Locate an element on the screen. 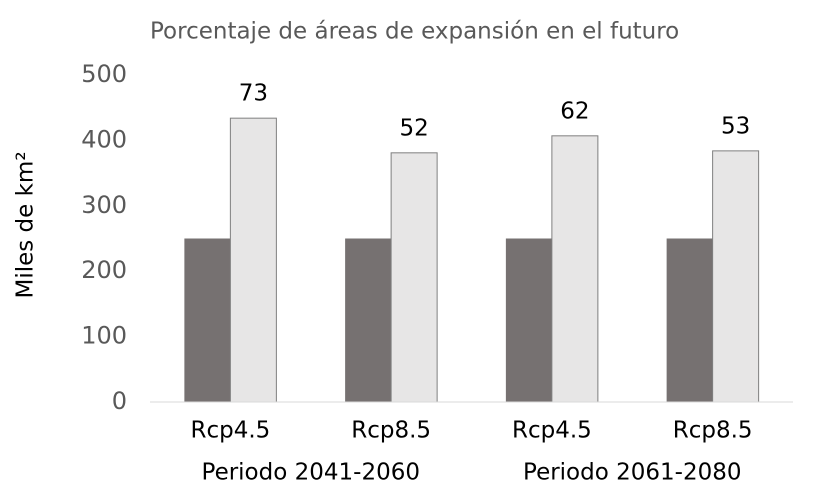 The height and width of the screenshot is (503, 816). data-label: 52 is located at coordinates (413, 128).